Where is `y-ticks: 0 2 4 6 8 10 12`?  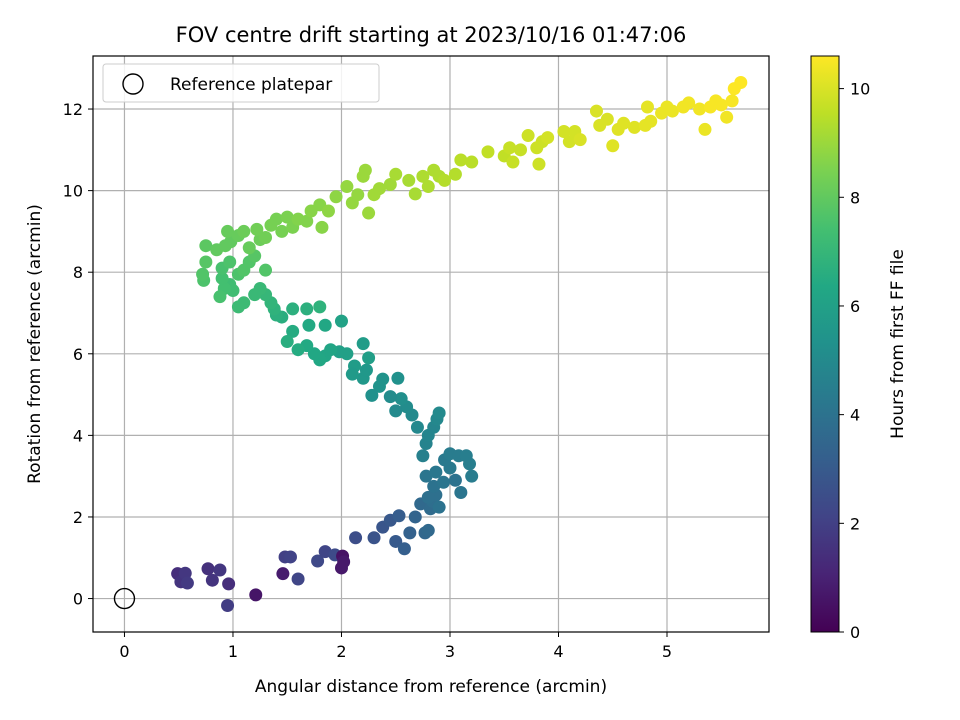
y-ticks: 0 2 4 6 8 10 12 is located at coordinates (78, 354).